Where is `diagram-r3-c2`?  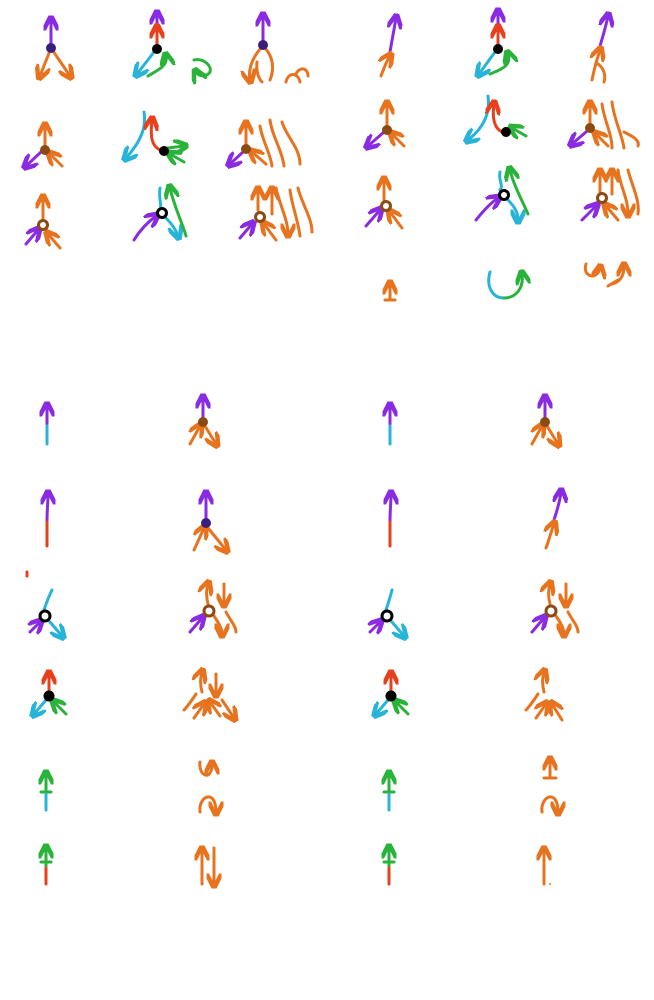 diagram-r3-c2 is located at coordinates (160, 215).